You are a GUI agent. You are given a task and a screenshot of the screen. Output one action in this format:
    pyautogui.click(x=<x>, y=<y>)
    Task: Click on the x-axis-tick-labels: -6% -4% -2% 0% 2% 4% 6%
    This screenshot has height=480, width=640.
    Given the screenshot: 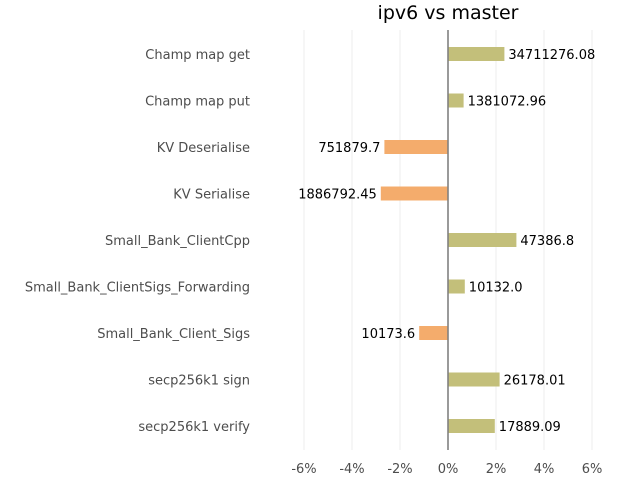 What is the action you would take?
    pyautogui.click(x=446, y=469)
    